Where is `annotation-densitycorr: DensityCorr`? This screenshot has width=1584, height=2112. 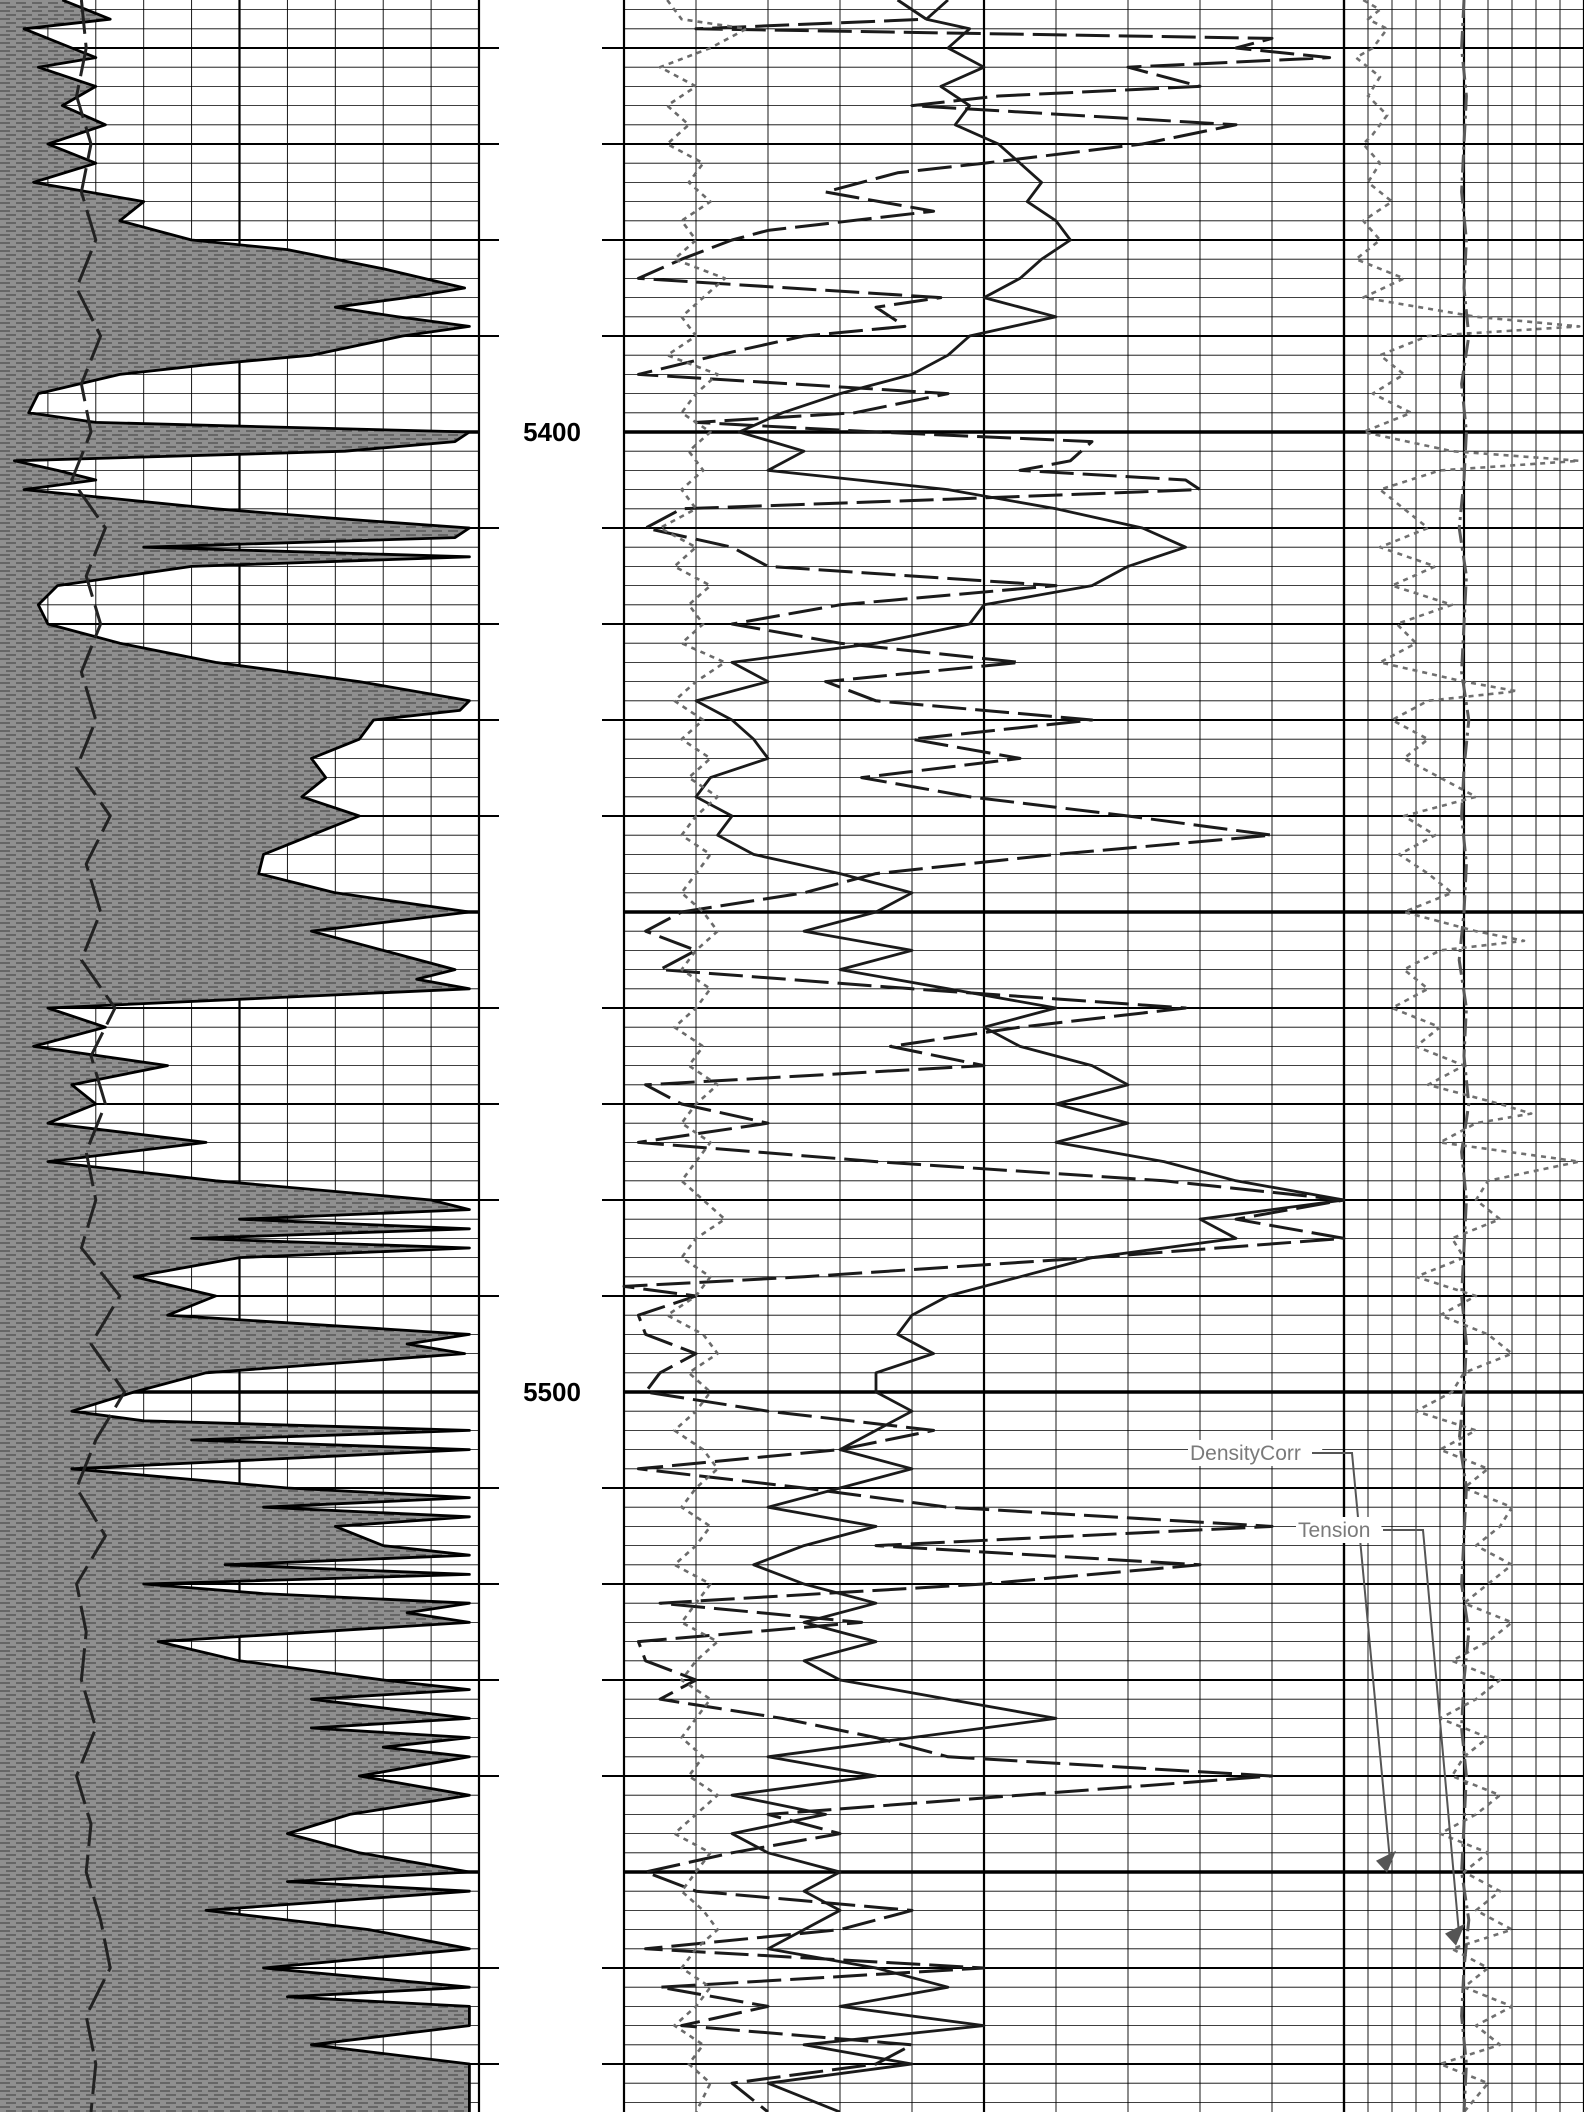
annotation-densitycorr: DensityCorr is located at coordinates (1292, 1656).